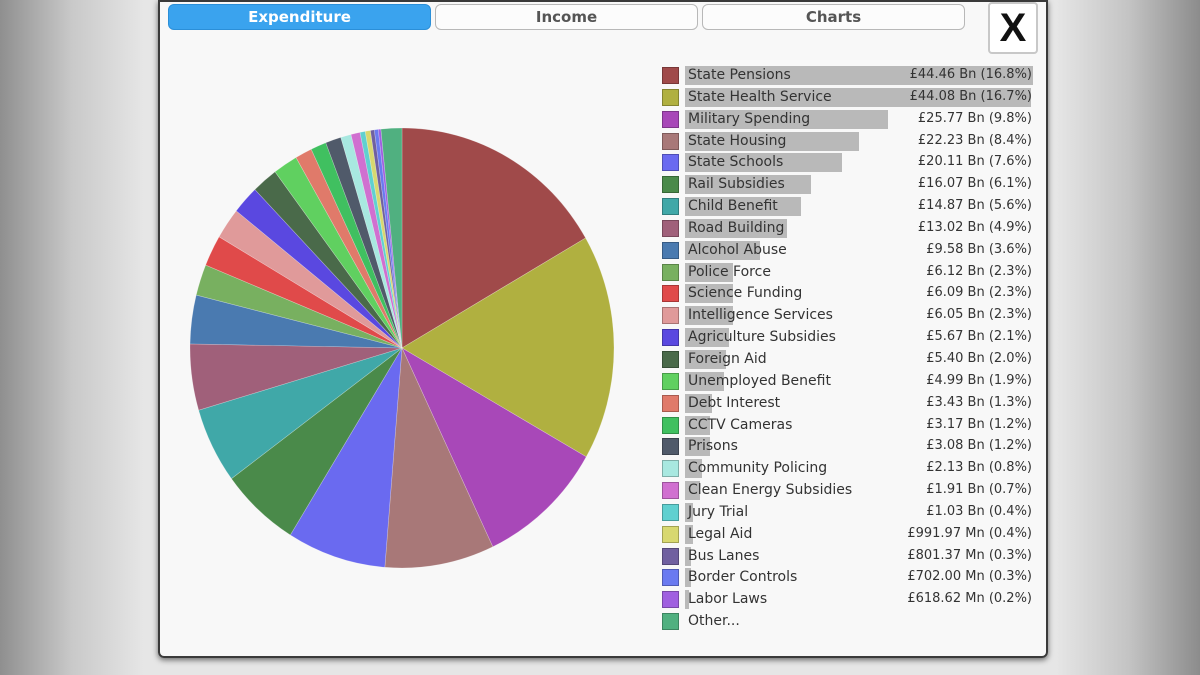  Describe the element at coordinates (760, 96) in the screenshot. I see `legend-label: State Health Service` at that location.